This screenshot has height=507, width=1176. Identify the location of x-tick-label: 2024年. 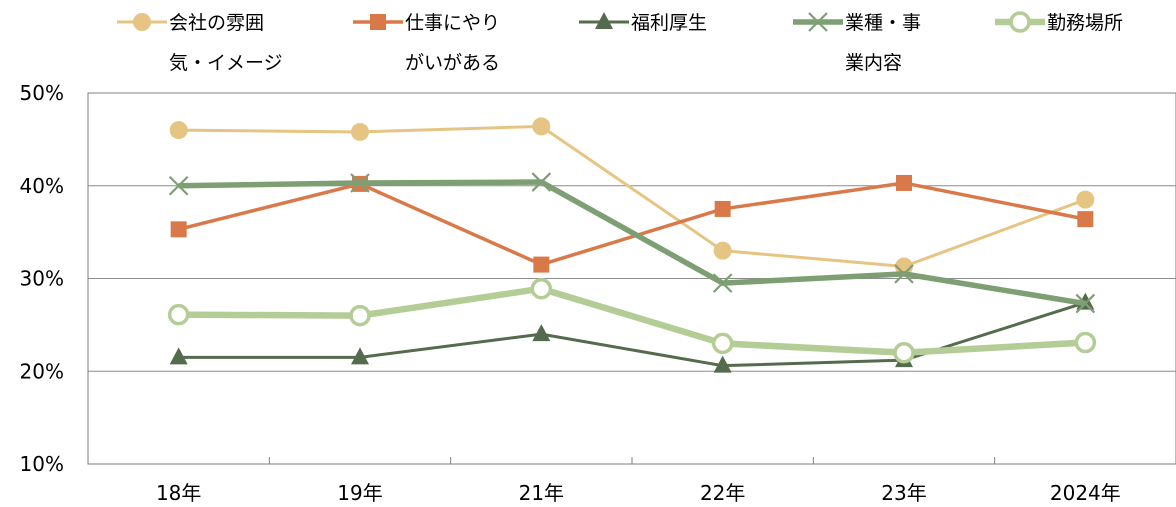
(1085, 493).